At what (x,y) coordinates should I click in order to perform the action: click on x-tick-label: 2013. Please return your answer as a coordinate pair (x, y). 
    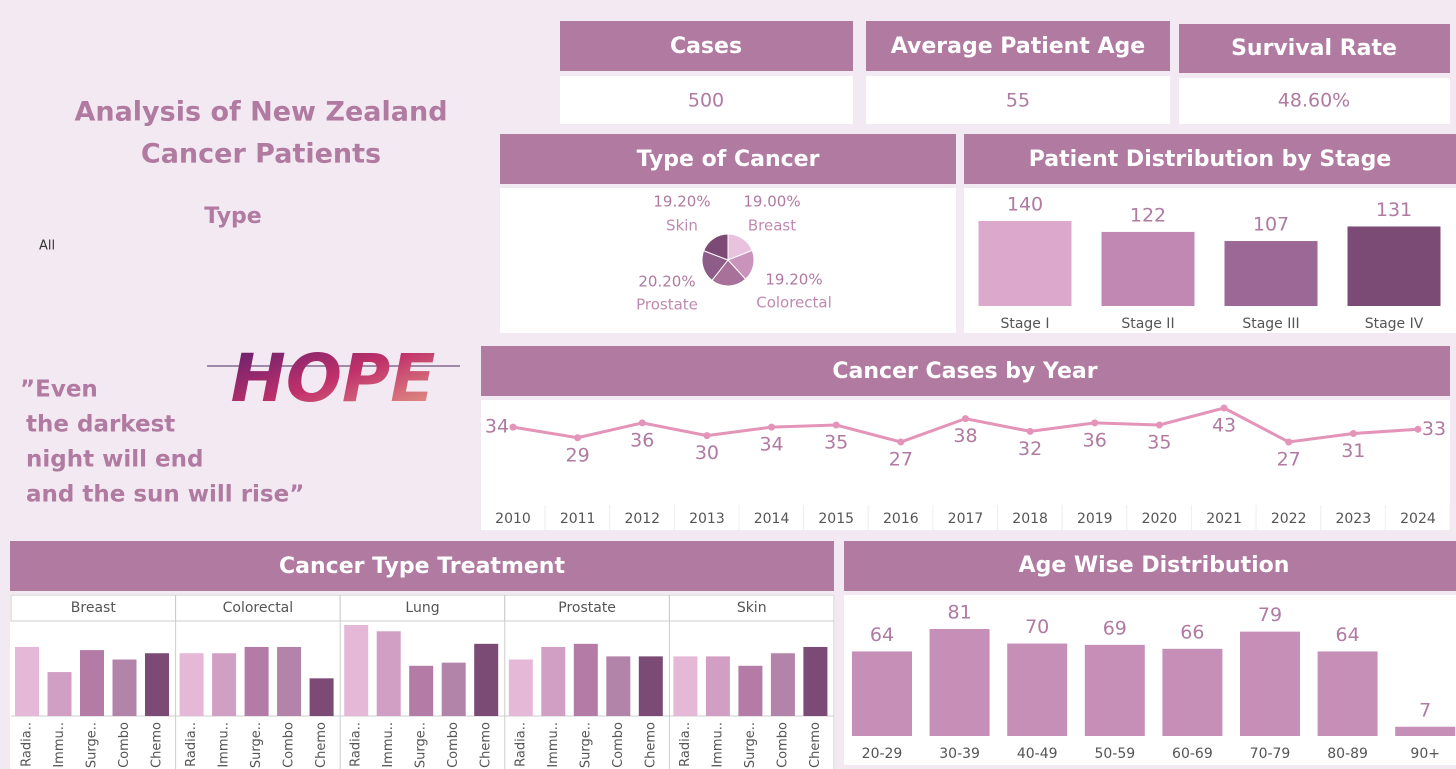
    Looking at the image, I should click on (707, 519).